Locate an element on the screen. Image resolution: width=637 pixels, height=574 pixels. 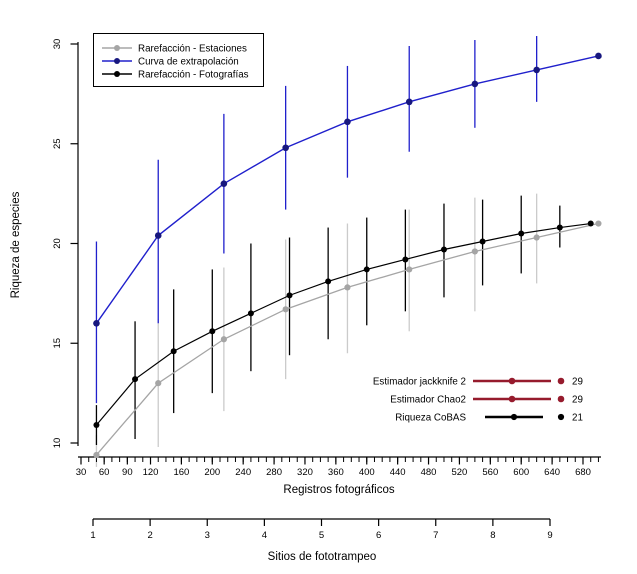
sites-axis-tick-label: 6 is located at coordinates (378, 535).